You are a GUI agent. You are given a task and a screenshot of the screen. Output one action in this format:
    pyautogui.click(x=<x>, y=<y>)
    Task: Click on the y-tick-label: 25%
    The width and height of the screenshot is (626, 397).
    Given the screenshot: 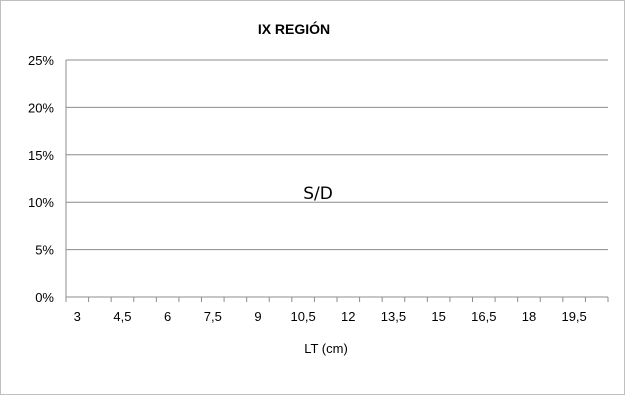 What is the action you would take?
    pyautogui.click(x=41, y=60)
    